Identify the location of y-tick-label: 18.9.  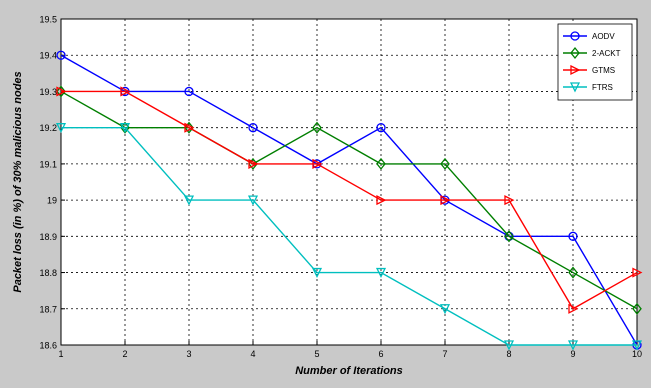
(48, 237).